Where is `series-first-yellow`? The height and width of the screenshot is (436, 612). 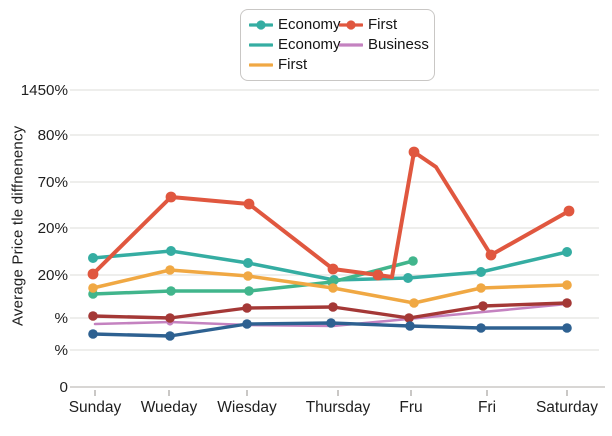
series-first-yellow is located at coordinates (330, 286).